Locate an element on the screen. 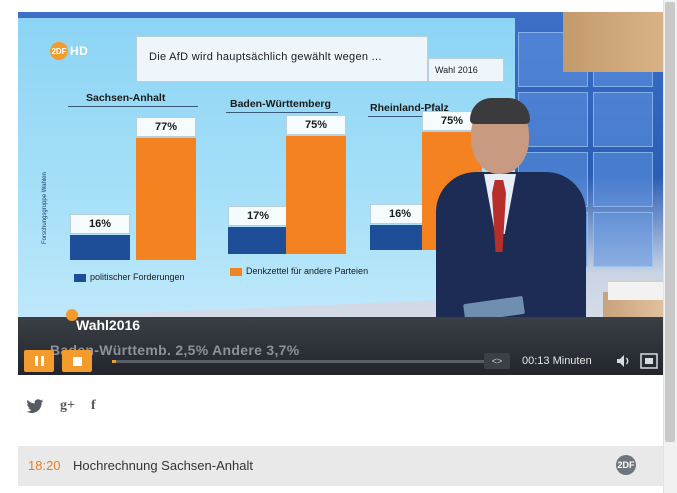  region-title: Sachsen-Anhalt is located at coordinates (126, 98).